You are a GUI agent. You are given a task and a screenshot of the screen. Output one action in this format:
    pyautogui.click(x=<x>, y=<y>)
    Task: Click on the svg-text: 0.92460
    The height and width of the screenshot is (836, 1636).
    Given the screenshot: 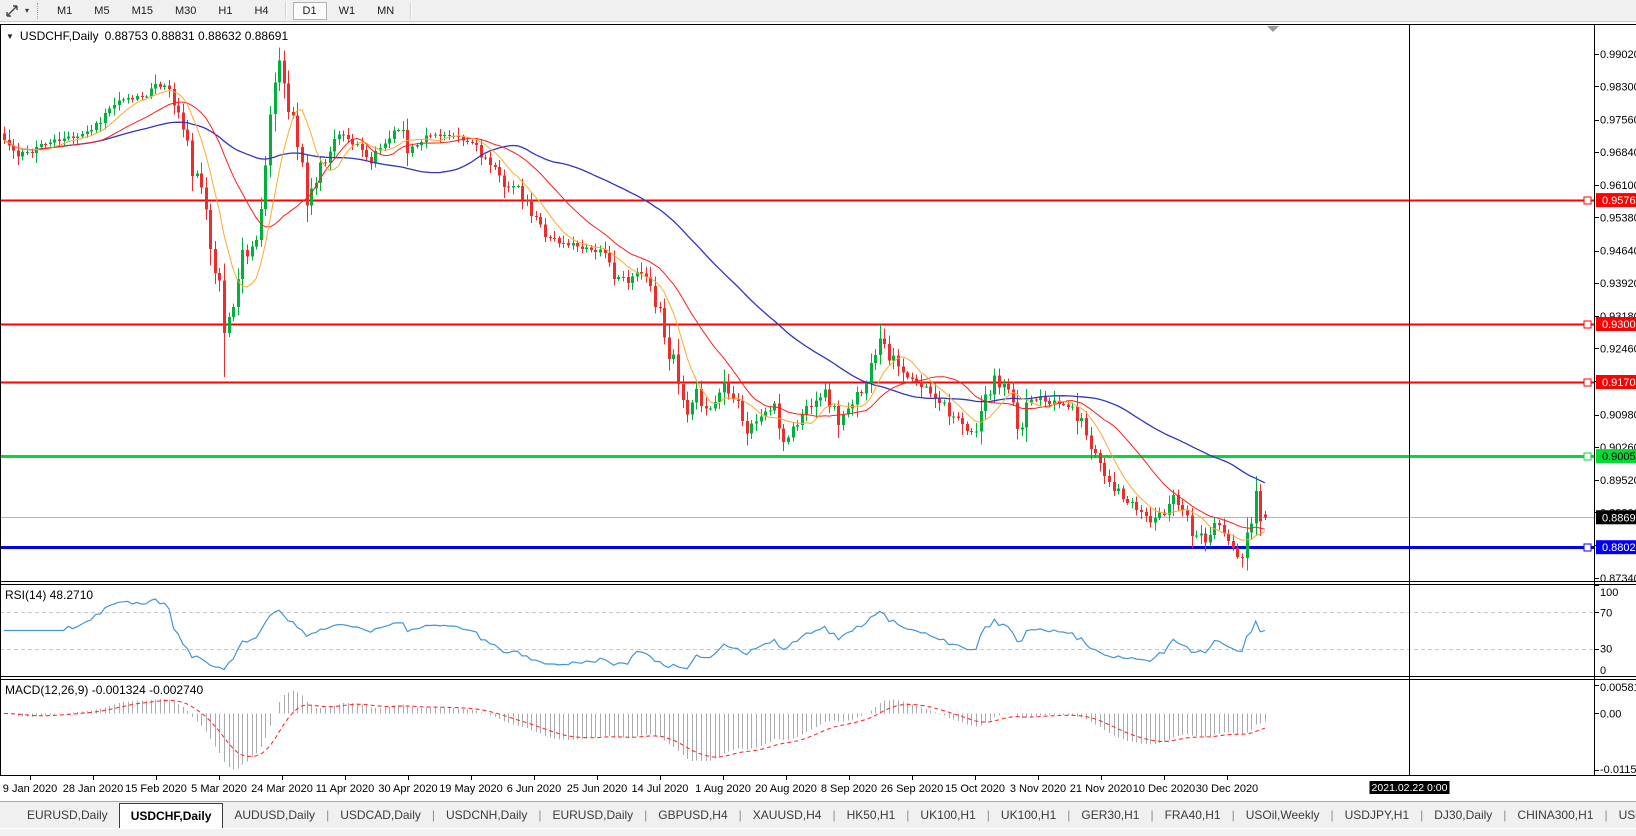 What is the action you would take?
    pyautogui.click(x=1618, y=349)
    